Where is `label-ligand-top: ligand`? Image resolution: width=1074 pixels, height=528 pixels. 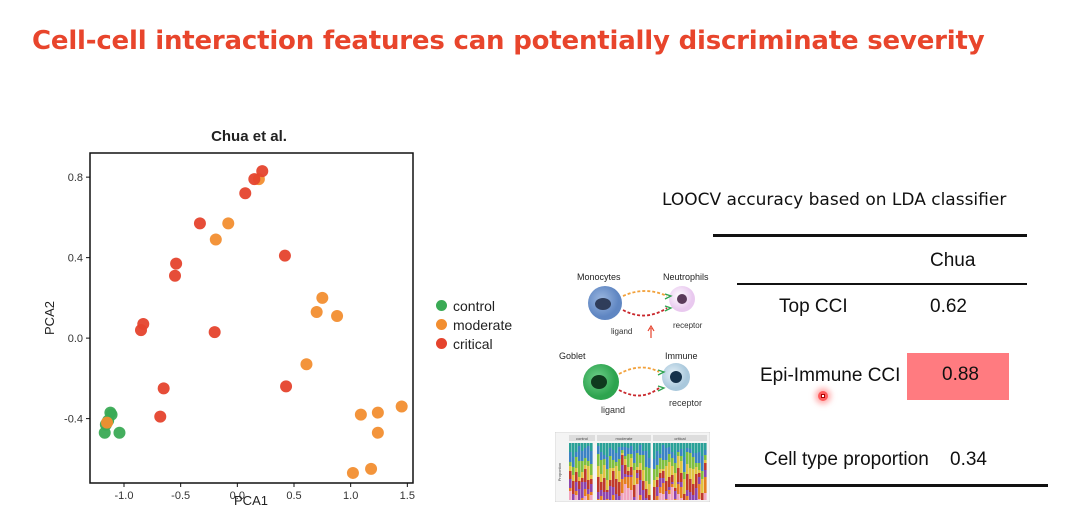
label-ligand-top: ligand is located at coordinates (621, 331).